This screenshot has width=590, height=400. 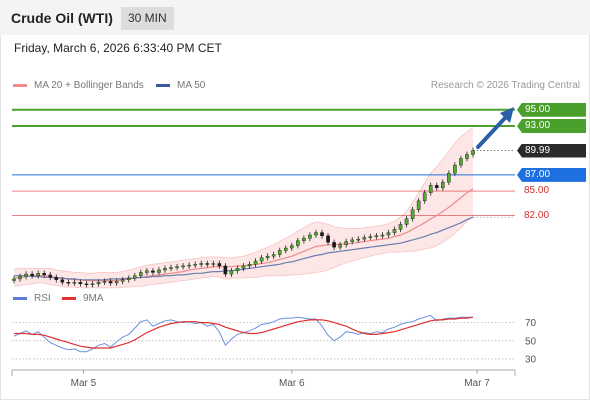 I want to click on interval-selector: 30 MIN, so click(x=147, y=18).